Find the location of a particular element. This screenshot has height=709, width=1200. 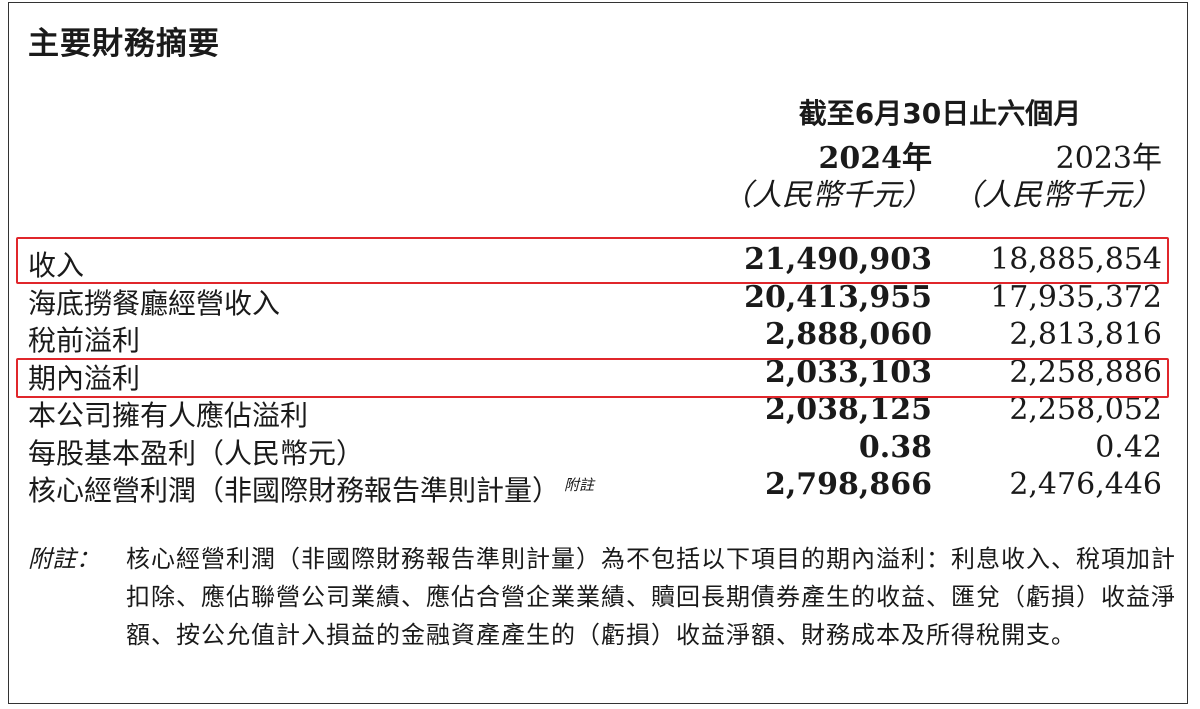

value-2024: 2,038,125 is located at coordinates (848, 409).